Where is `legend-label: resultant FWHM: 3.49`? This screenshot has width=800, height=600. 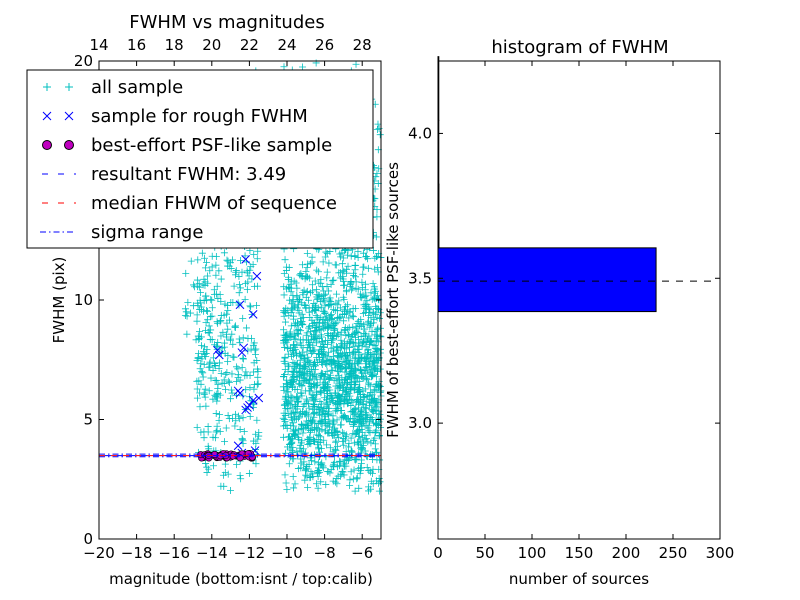 legend-label: resultant FWHM: 3.49 is located at coordinates (188, 174).